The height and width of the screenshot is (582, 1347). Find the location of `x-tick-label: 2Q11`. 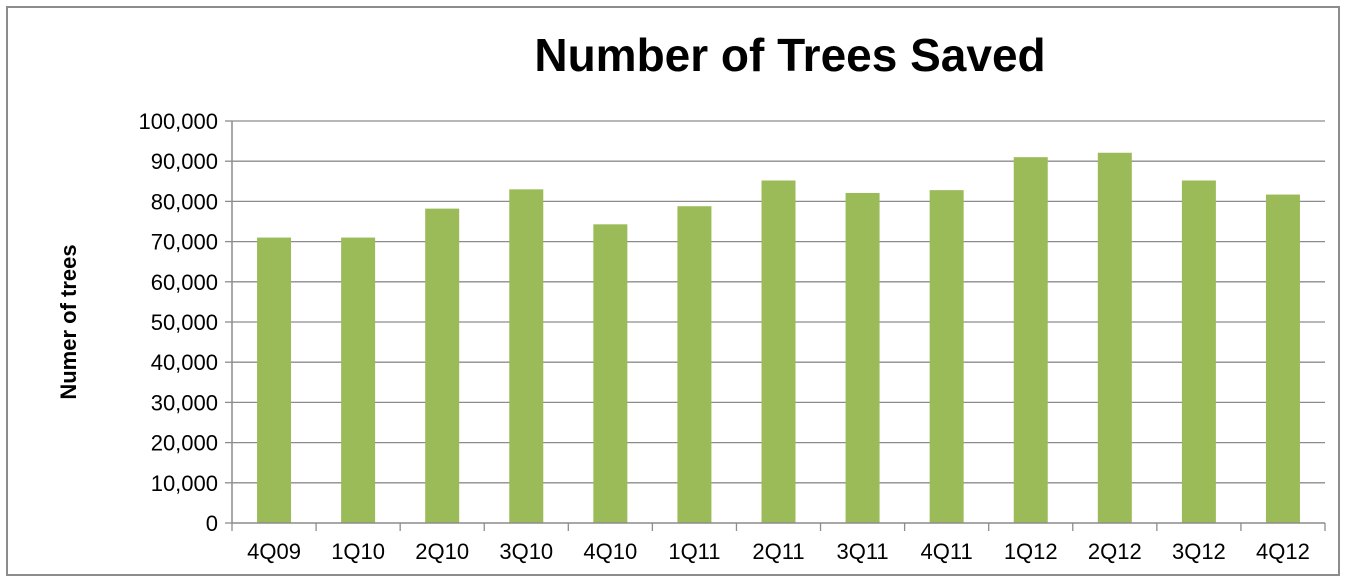

x-tick-label: 2Q11 is located at coordinates (778, 551).